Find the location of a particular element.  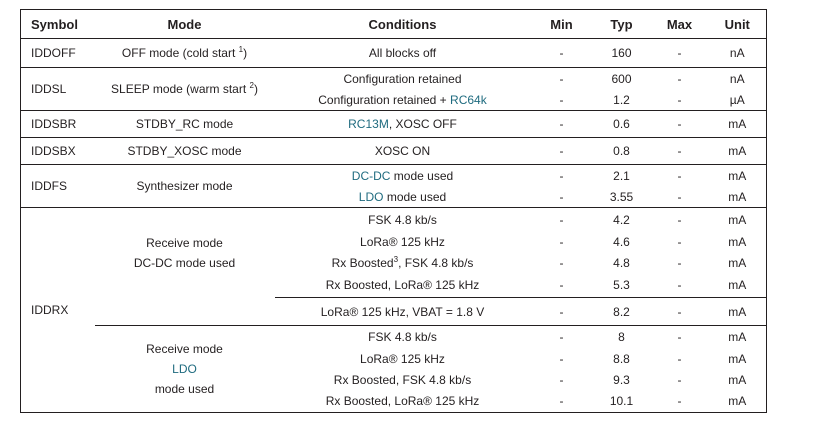

symbol-cell: IDDSBX is located at coordinates (57, 151).